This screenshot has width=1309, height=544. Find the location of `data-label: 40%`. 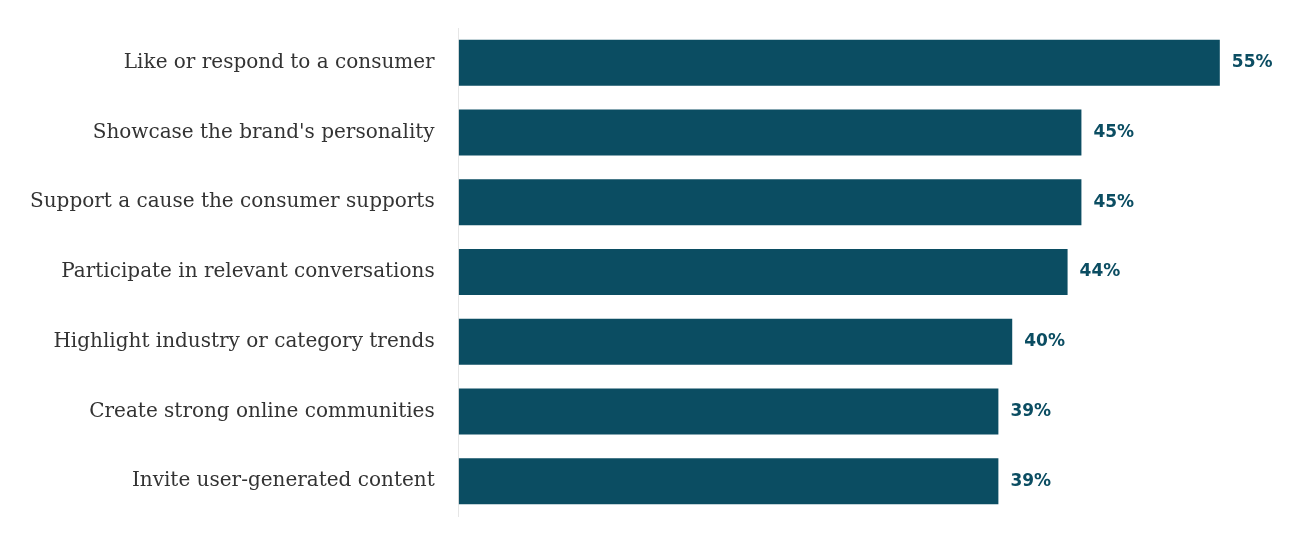

data-label: 40% is located at coordinates (1044, 340).